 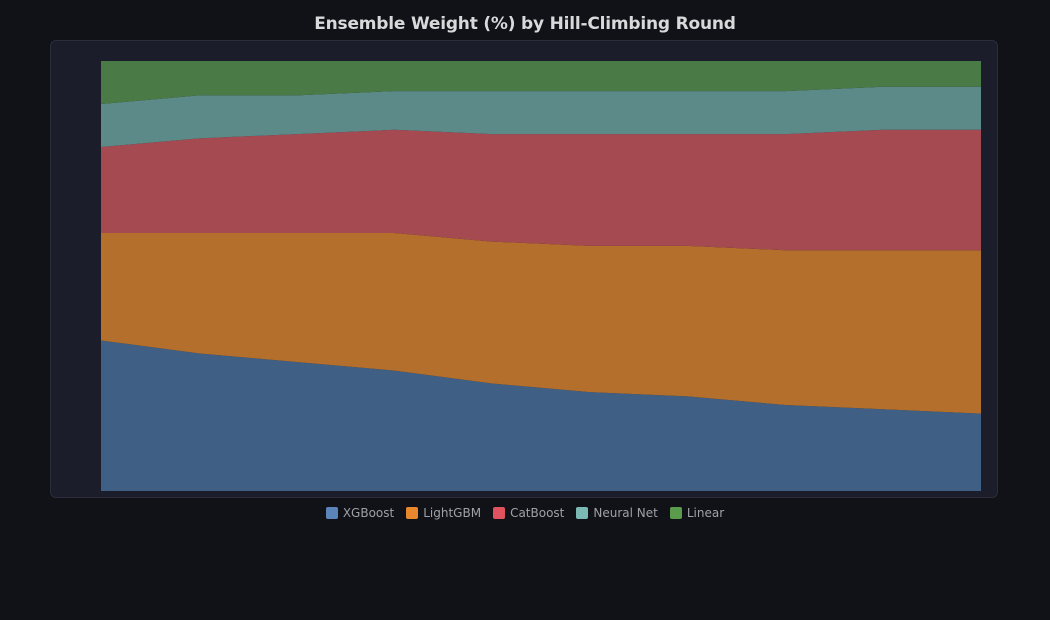 I want to click on area-linear, so click(x=541, y=82).